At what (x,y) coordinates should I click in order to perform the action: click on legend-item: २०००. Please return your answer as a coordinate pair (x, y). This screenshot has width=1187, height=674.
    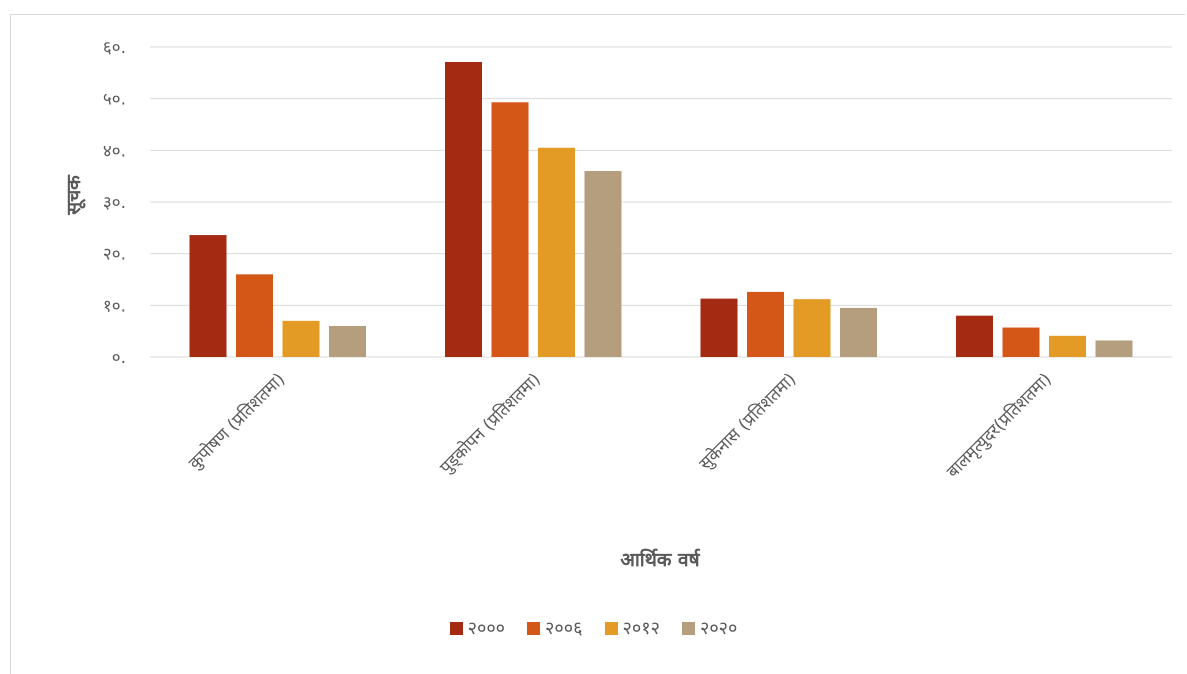
    Looking at the image, I should click on (477, 628).